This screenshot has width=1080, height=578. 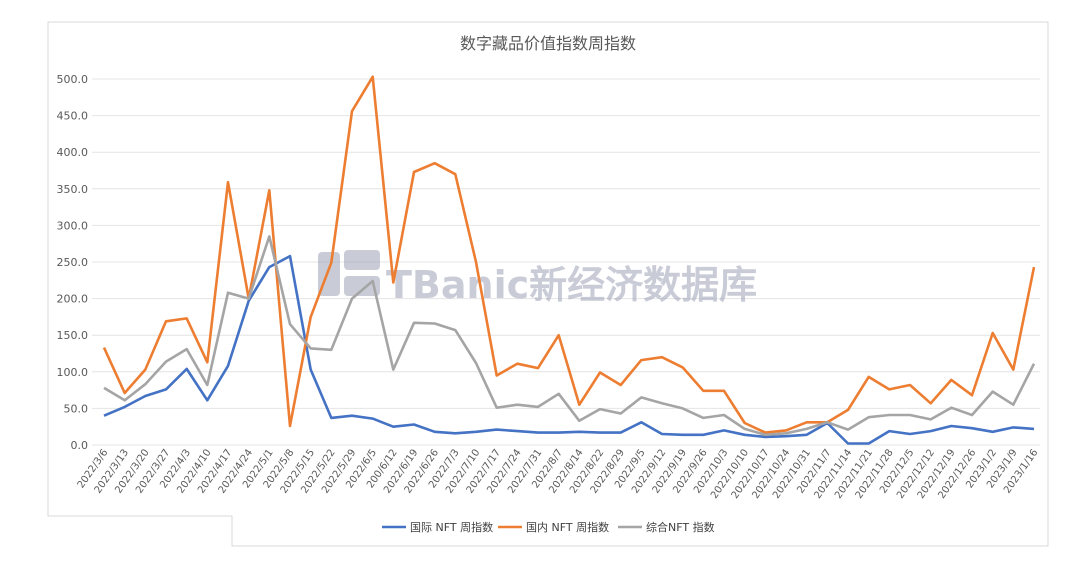 What do you see at coordinates (80, 445) in the screenshot?
I see `y-tick-label: 0.0` at bounding box center [80, 445].